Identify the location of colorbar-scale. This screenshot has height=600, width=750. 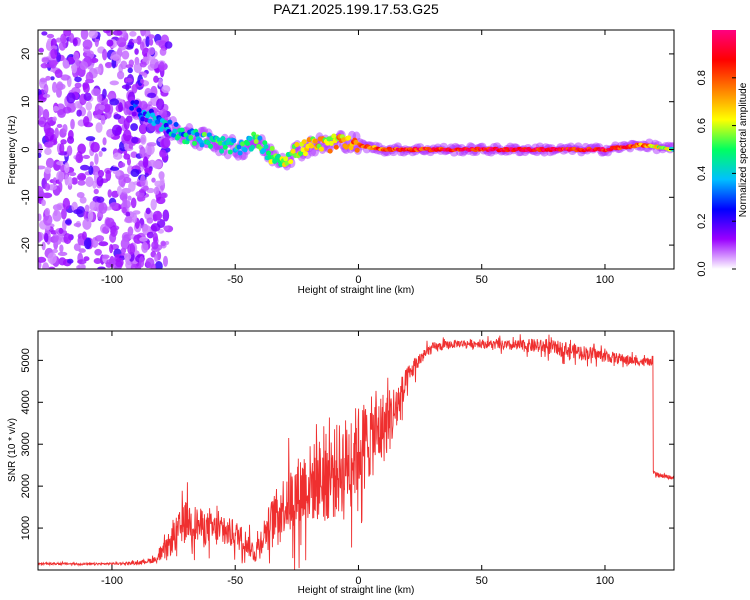
(724, 149).